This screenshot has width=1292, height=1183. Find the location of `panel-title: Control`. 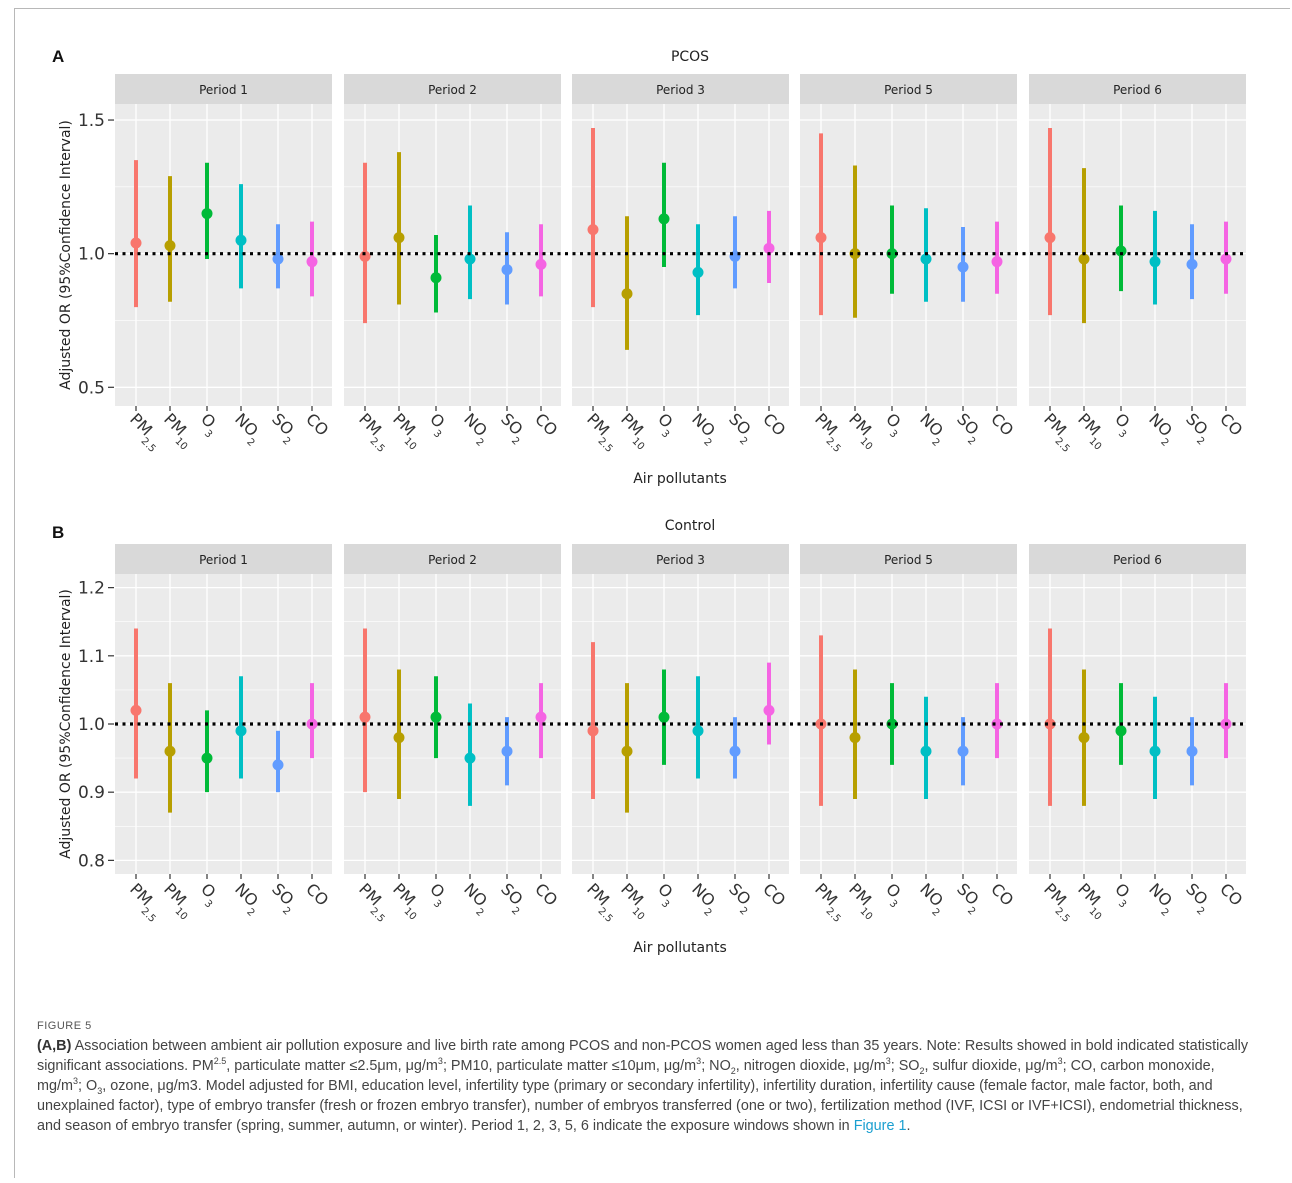

panel-title: Control is located at coordinates (690, 526).